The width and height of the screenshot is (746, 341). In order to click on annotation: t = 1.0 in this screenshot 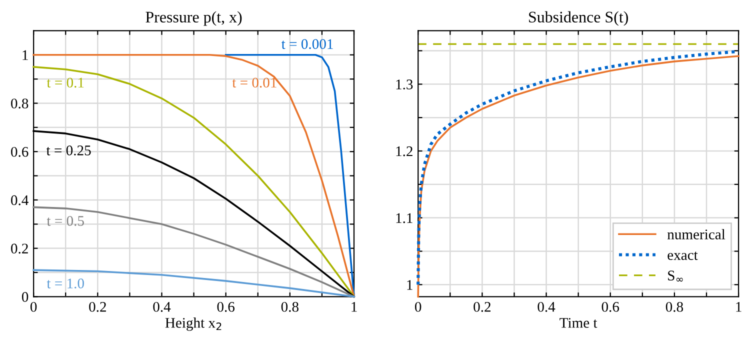, I will do `click(65, 283)`.